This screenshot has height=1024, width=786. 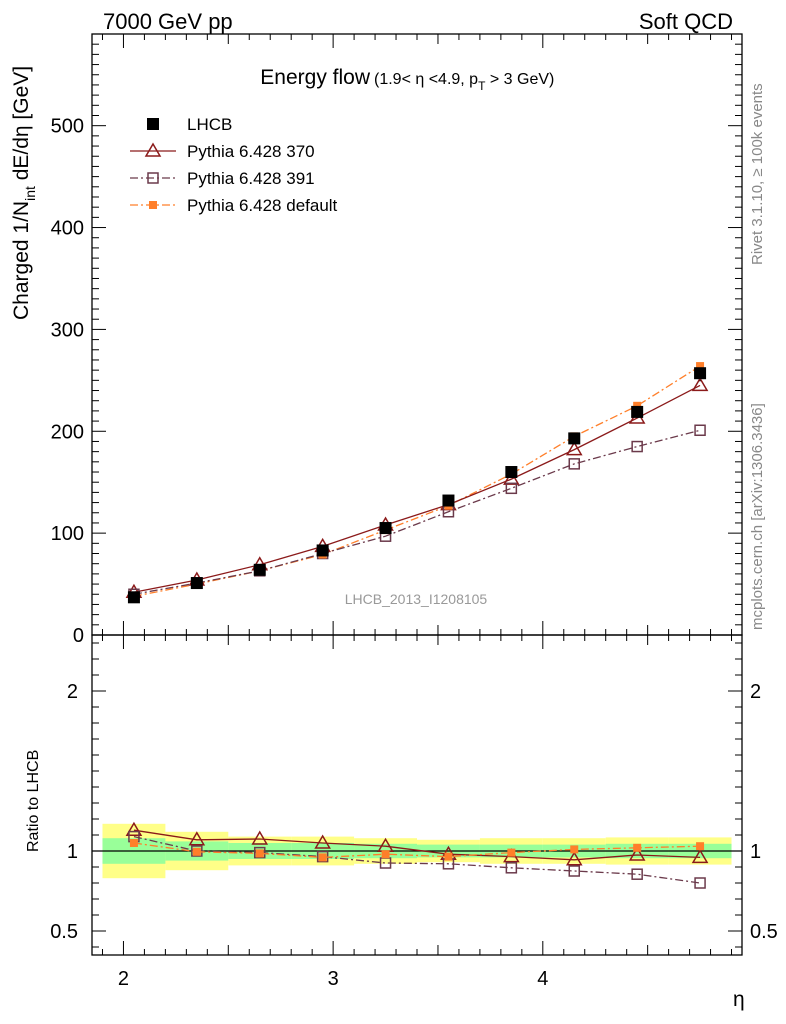 I want to click on ratio-y-axis-label: Ratio to LHCB, so click(x=33, y=801).